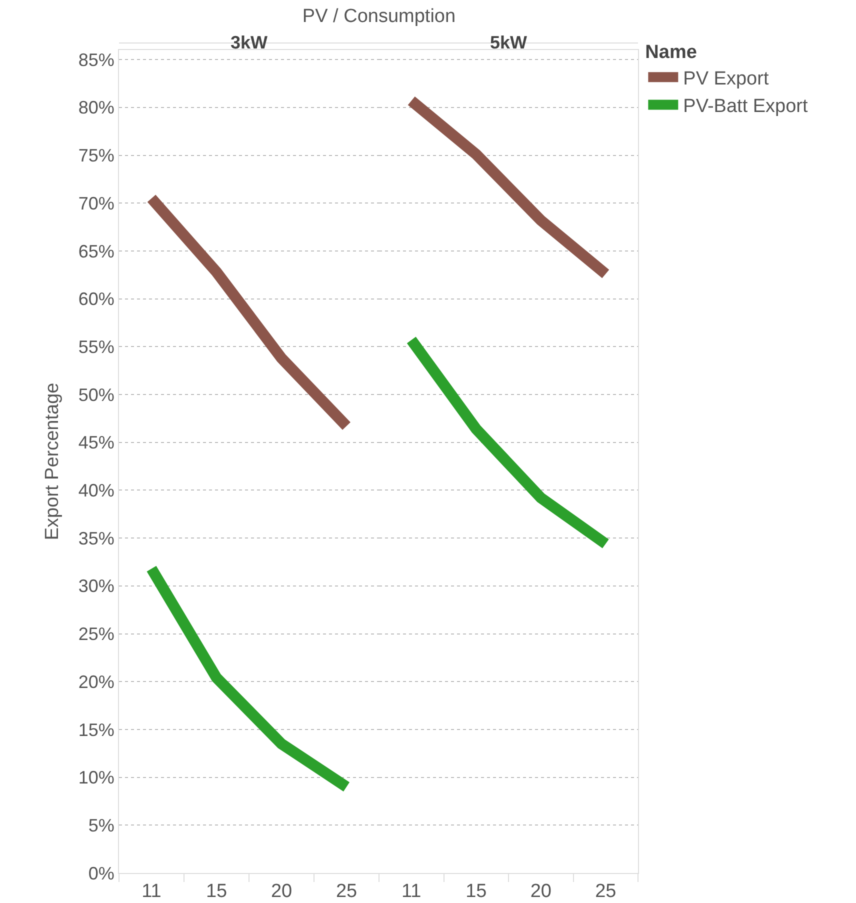 The image size is (856, 903). What do you see at coordinates (96, 108) in the screenshot?
I see `y-tick-label: 80%` at bounding box center [96, 108].